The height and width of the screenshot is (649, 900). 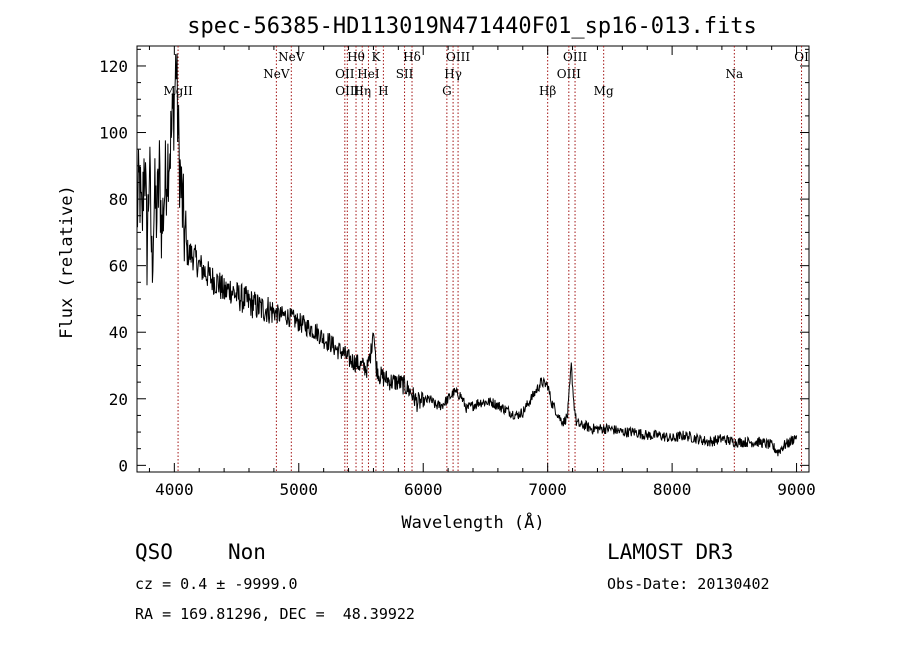 What do you see at coordinates (345, 74) in the screenshot?
I see `line-marker-label: OII` at bounding box center [345, 74].